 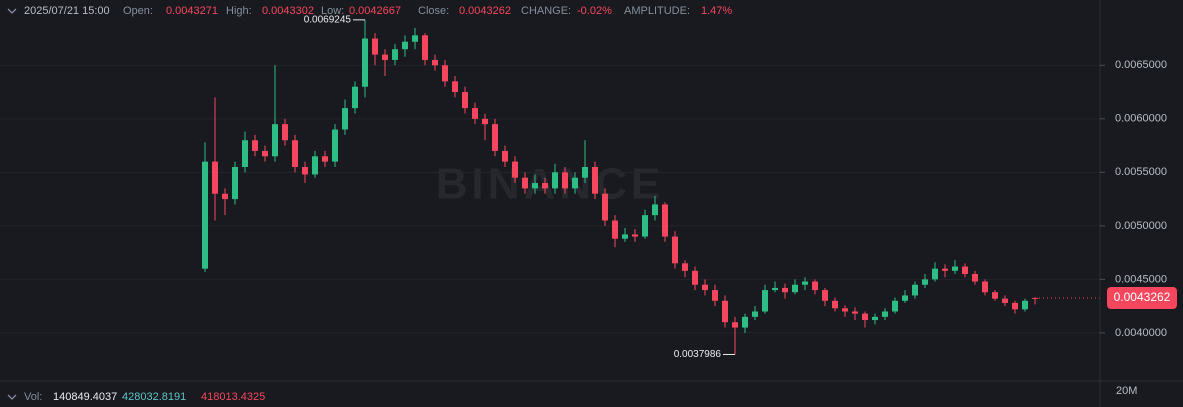 What do you see at coordinates (138, 11) in the screenshot?
I see `open-label: Open:` at bounding box center [138, 11].